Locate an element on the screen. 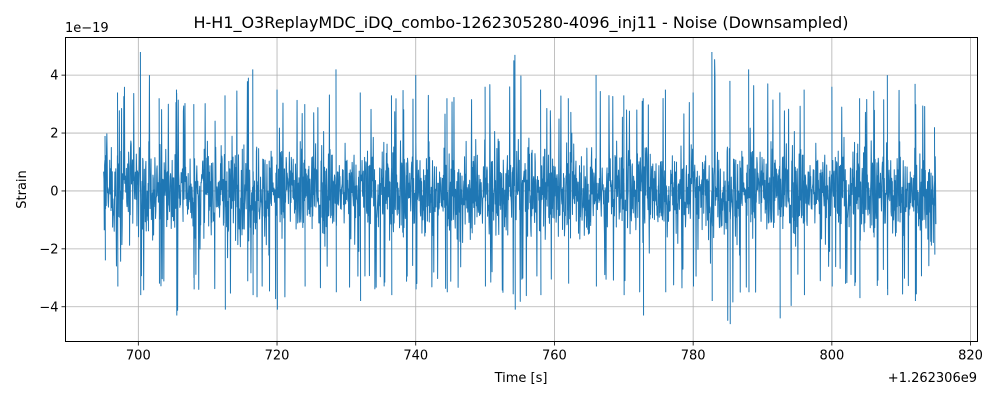 This screenshot has height=404, width=1000. y-tick-label: −2 is located at coordinates (48, 249).